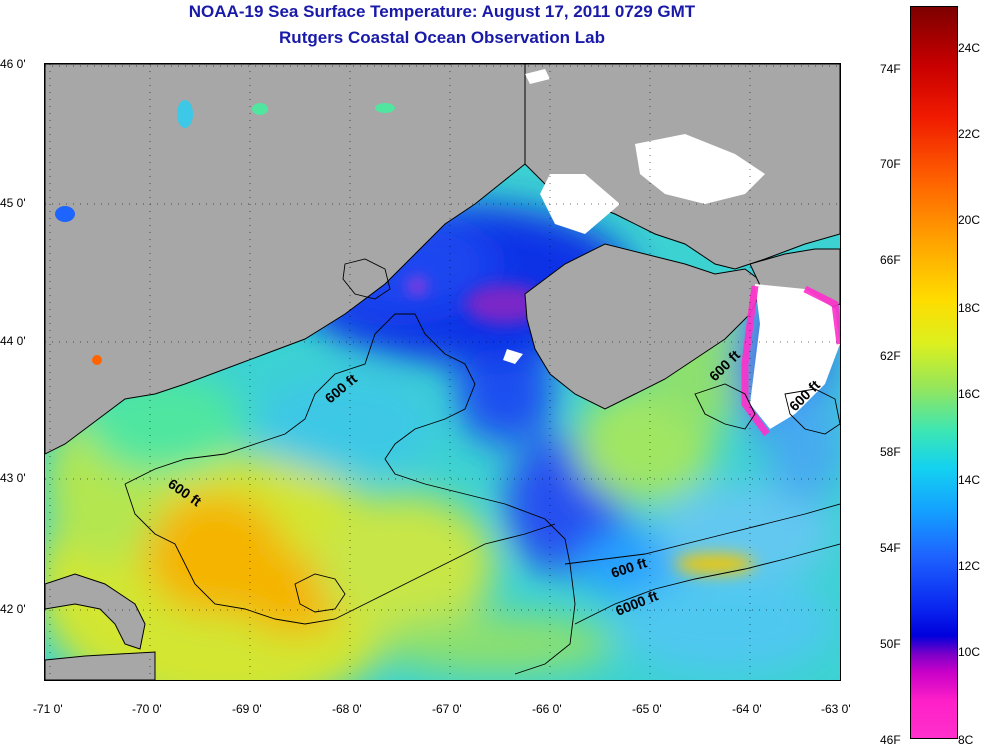 The image size is (984, 754). Describe the element at coordinates (48, 709) in the screenshot. I see `longitude-label: -71 0'` at that location.